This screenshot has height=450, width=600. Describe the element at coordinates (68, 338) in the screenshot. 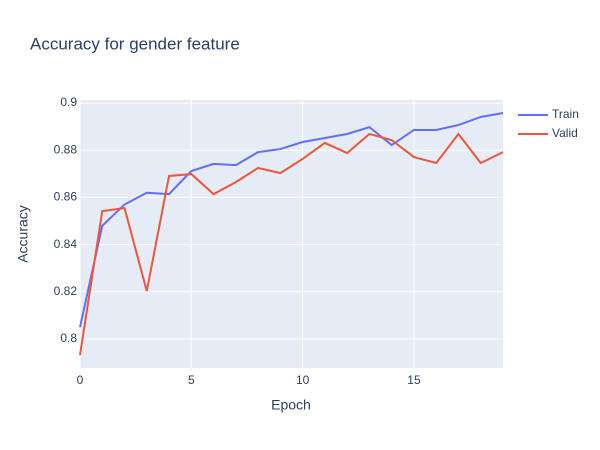

I see `y-tick-label: 0.8` at that location.